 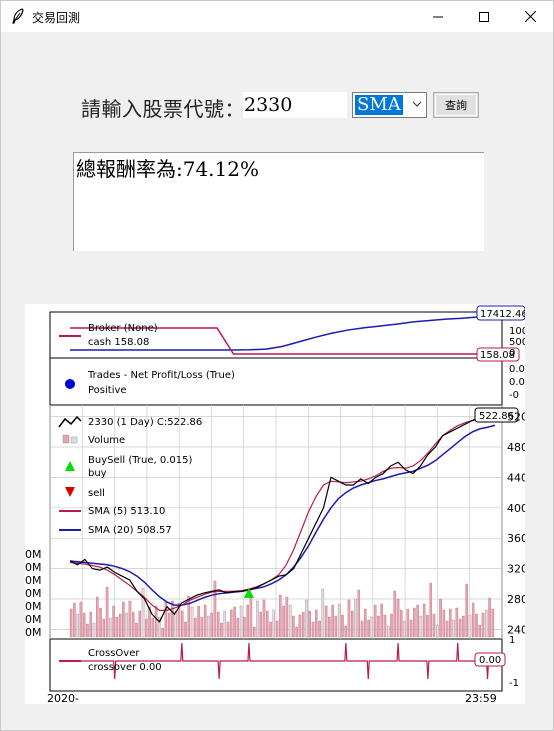 What do you see at coordinates (277, 16) in the screenshot?
I see `title-bar: 交易回測` at bounding box center [277, 16].